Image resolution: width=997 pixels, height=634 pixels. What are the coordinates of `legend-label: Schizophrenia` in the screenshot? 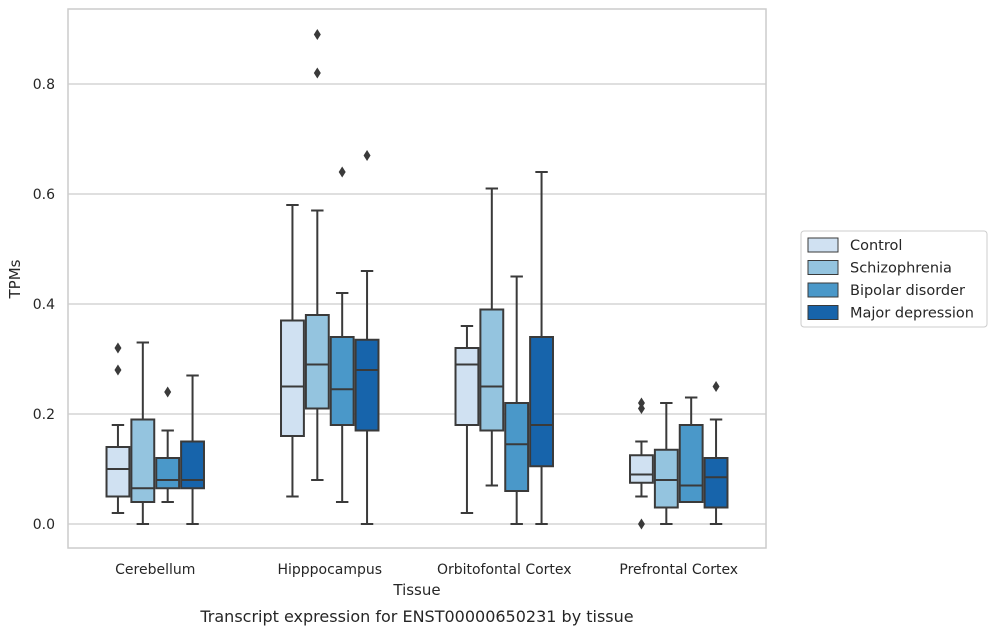 It's located at (901, 269).